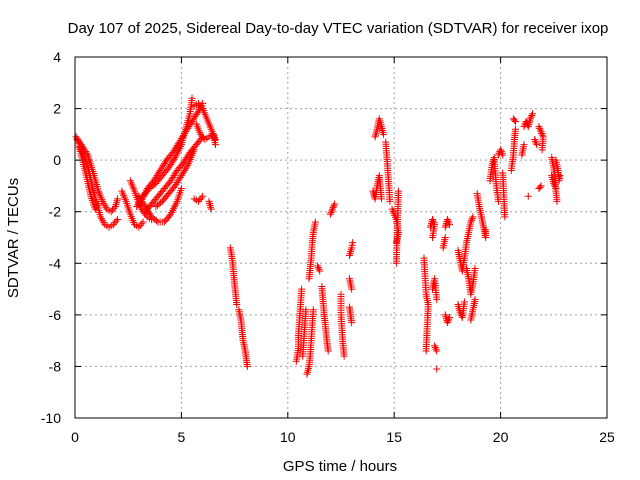  What do you see at coordinates (57, 160) in the screenshot?
I see `y-tick-label: 0` at bounding box center [57, 160].